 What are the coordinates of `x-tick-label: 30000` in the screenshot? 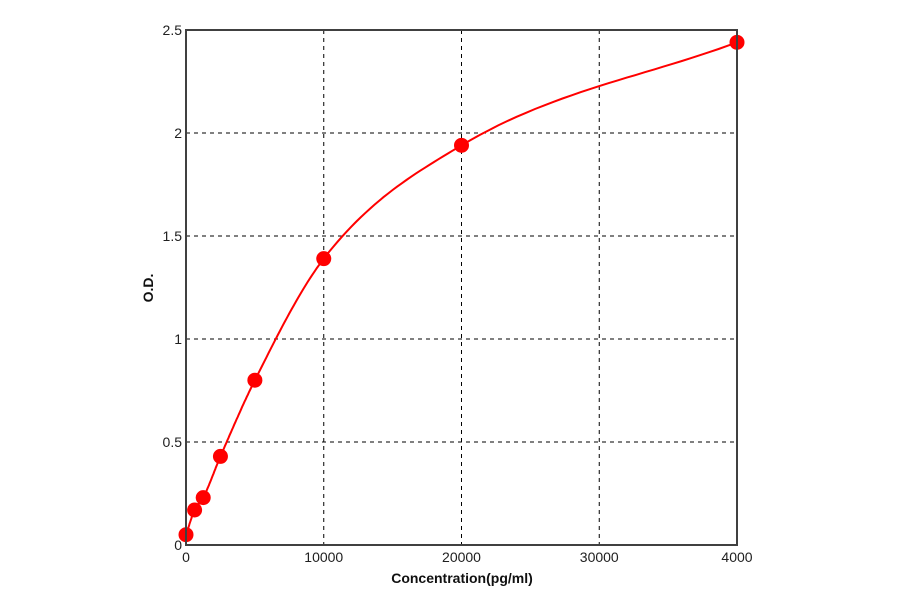 It's located at (599, 557).